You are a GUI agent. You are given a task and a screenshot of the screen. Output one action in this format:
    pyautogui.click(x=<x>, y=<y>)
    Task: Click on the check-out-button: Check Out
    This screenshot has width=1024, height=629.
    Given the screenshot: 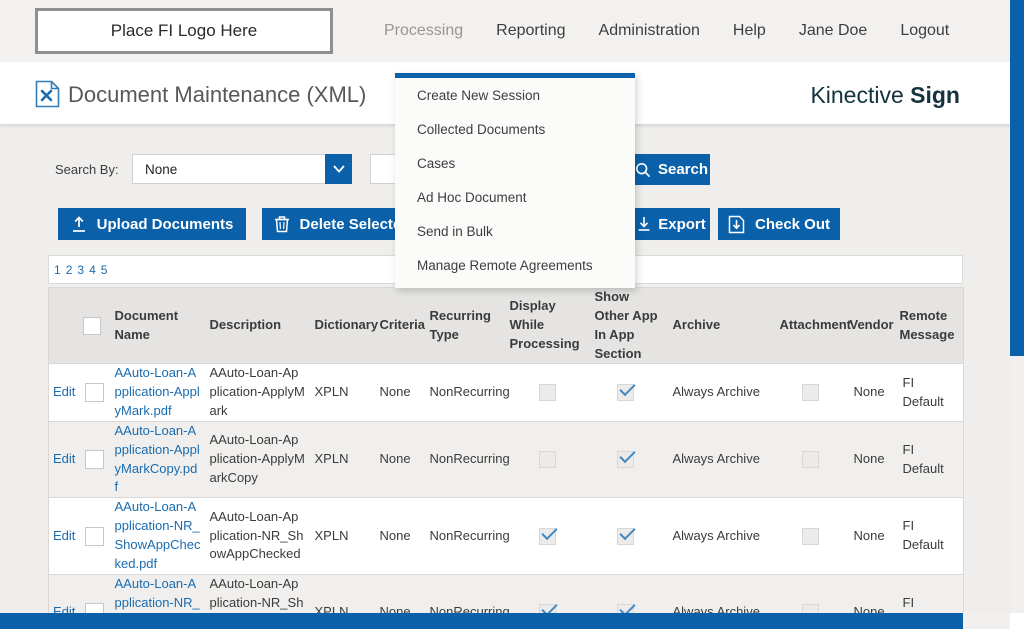 What is the action you would take?
    pyautogui.click(x=779, y=224)
    